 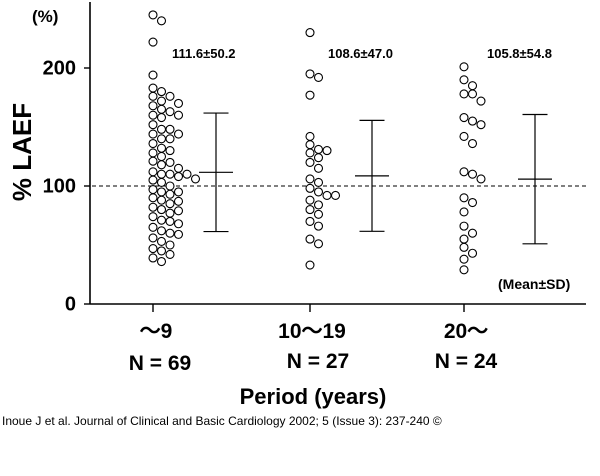 What do you see at coordinates (45, 16) in the screenshot?
I see `y-axis-unit: (%)` at bounding box center [45, 16].